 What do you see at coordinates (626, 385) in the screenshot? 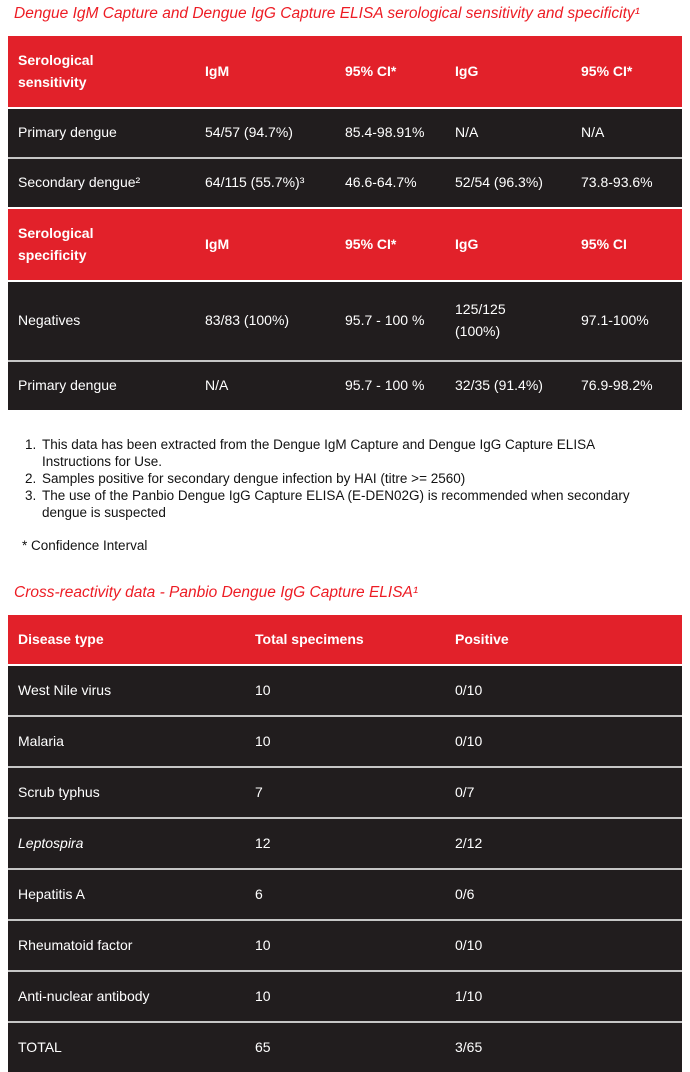
I see `cell: 76.9-98.2%` at bounding box center [626, 385].